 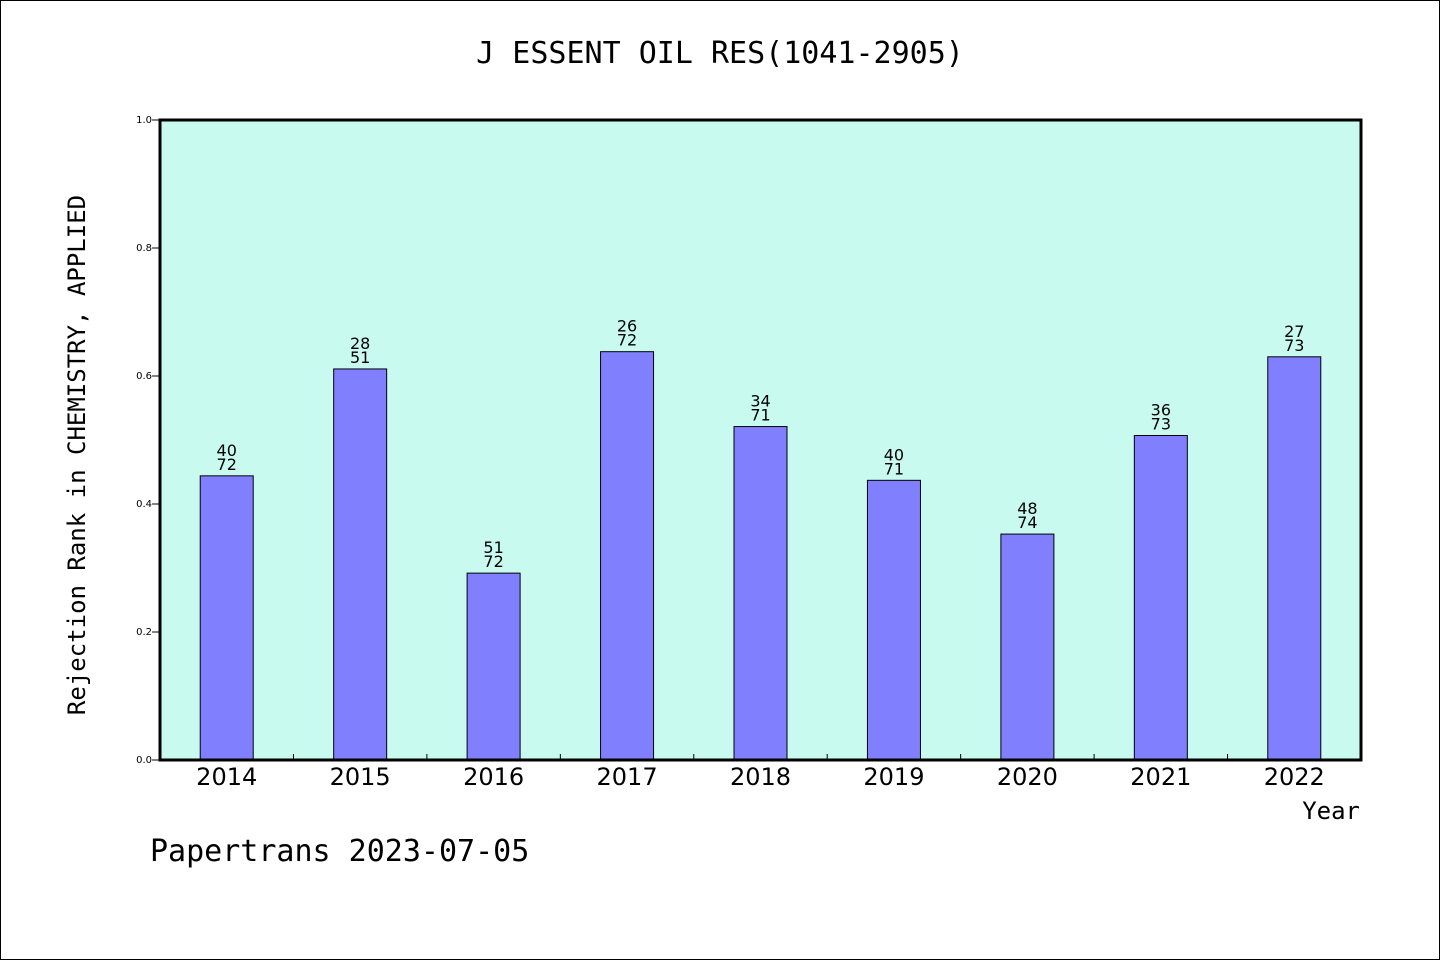 I want to click on bar-label-top: 36, so click(x=1161, y=410).